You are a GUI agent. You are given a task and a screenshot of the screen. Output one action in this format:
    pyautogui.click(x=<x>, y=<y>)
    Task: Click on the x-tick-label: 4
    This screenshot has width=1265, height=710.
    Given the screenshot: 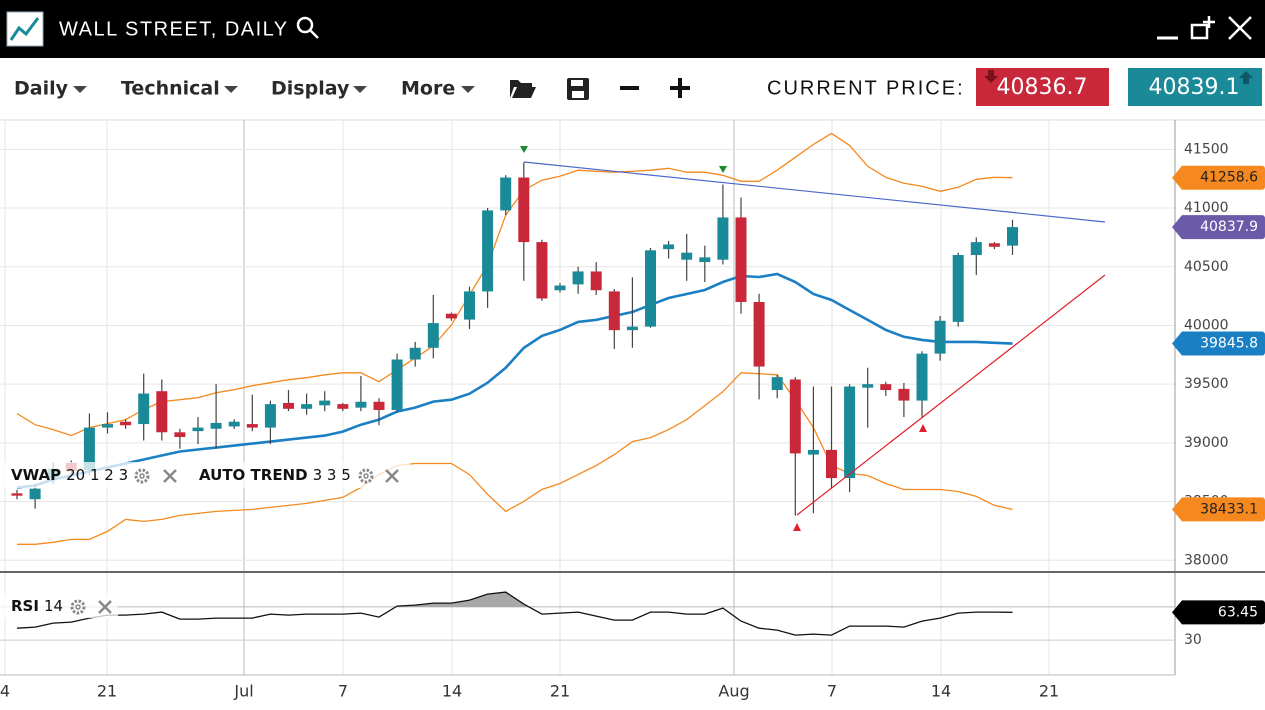 What is the action you would take?
    pyautogui.click(x=5, y=691)
    